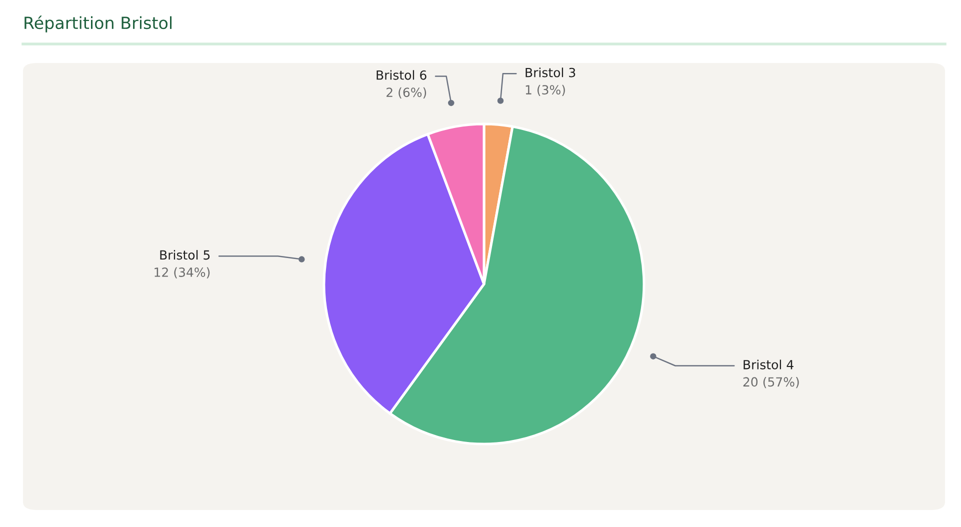 The image size is (961, 527). What do you see at coordinates (406, 93) in the screenshot?
I see `data-label: 2 (6%)` at bounding box center [406, 93].